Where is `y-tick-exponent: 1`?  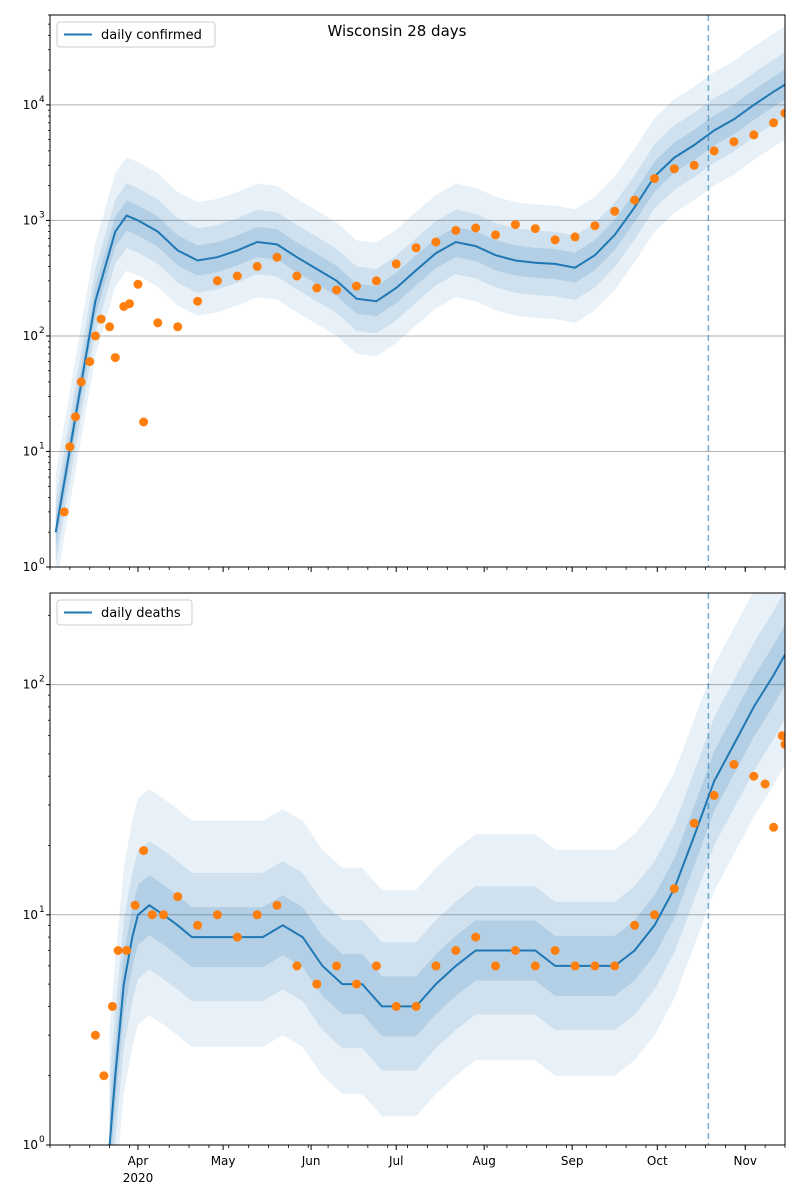 y-tick-exponent: 1 is located at coordinates (42, 446).